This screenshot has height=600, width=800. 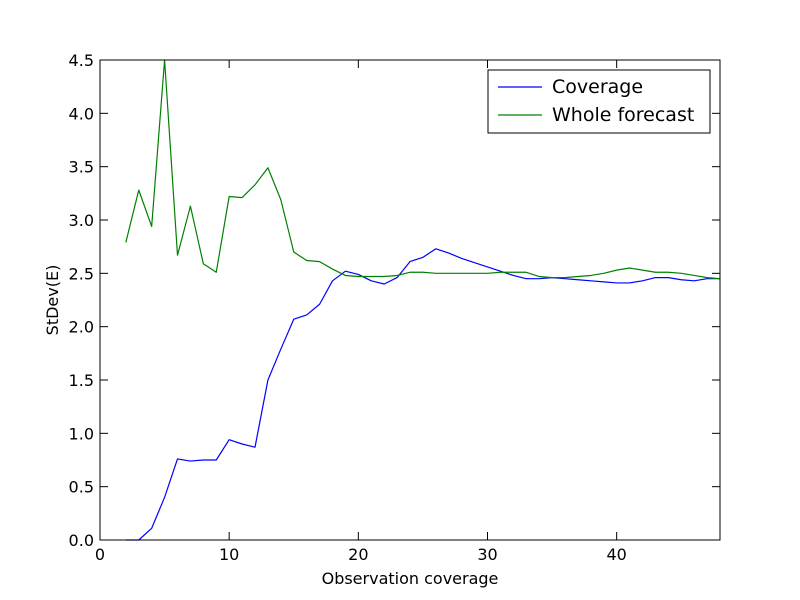 I want to click on y-tick-label: 1.0, so click(x=81, y=433).